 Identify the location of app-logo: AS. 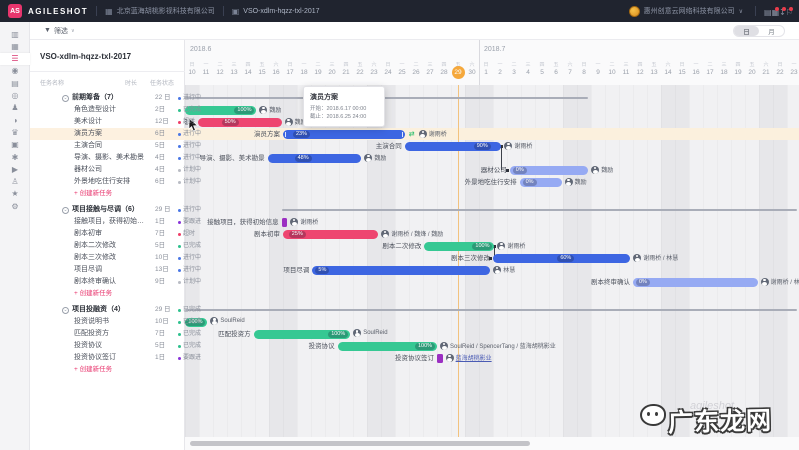
(15, 11).